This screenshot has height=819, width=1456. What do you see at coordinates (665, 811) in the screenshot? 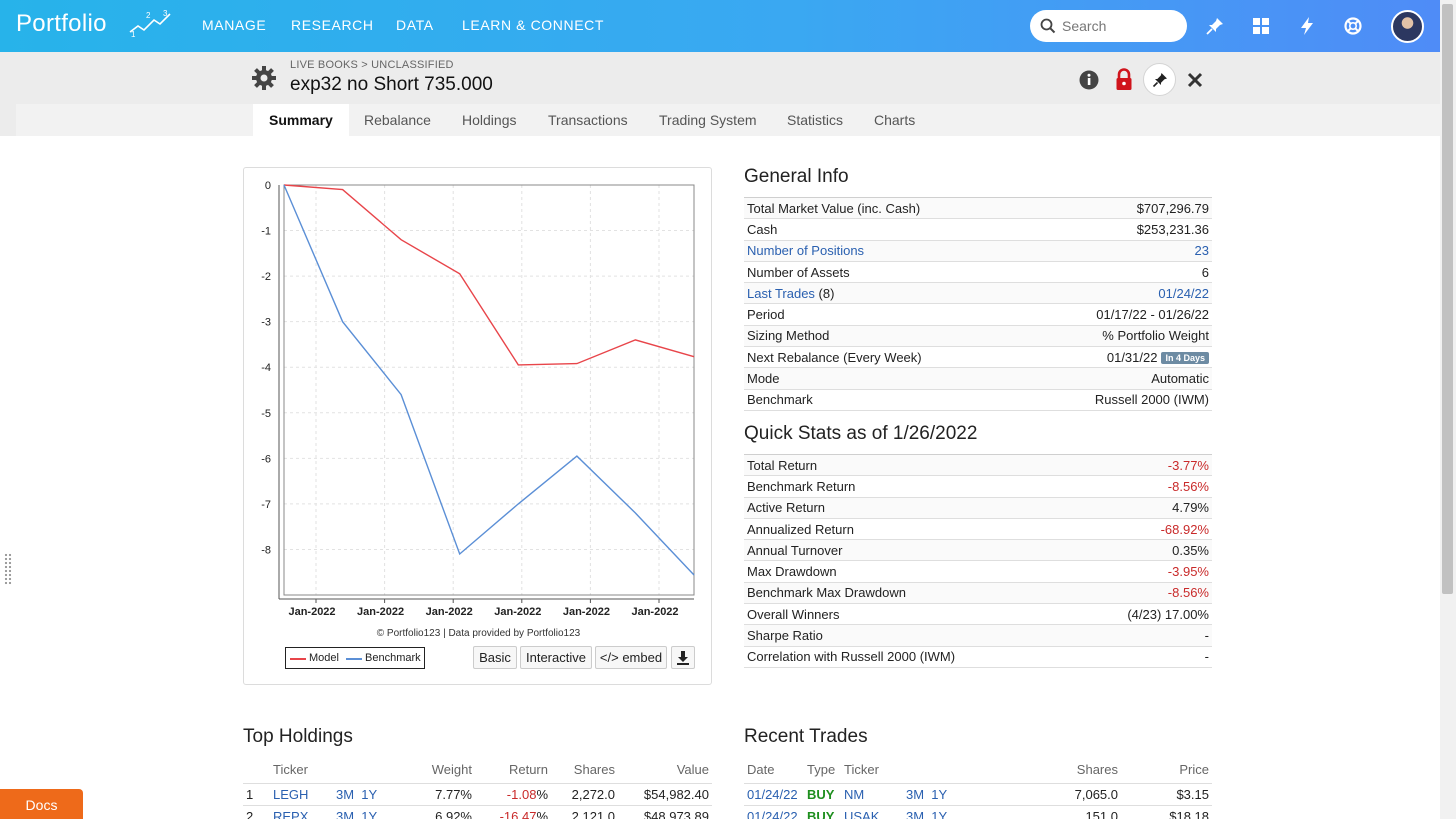
I see `value-cell: $48,973.89` at bounding box center [665, 811].